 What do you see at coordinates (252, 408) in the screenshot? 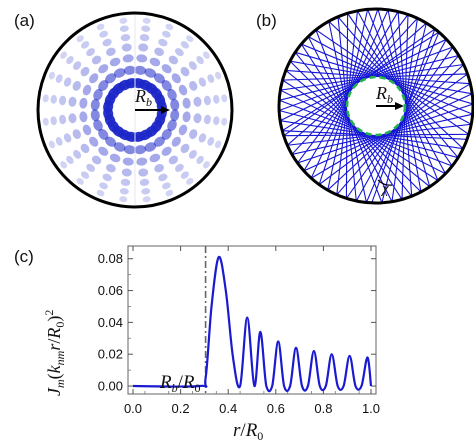
I see `x-tick-labels: 0.0 0.2 0.4 0.6 0.8 1.0` at bounding box center [252, 408].